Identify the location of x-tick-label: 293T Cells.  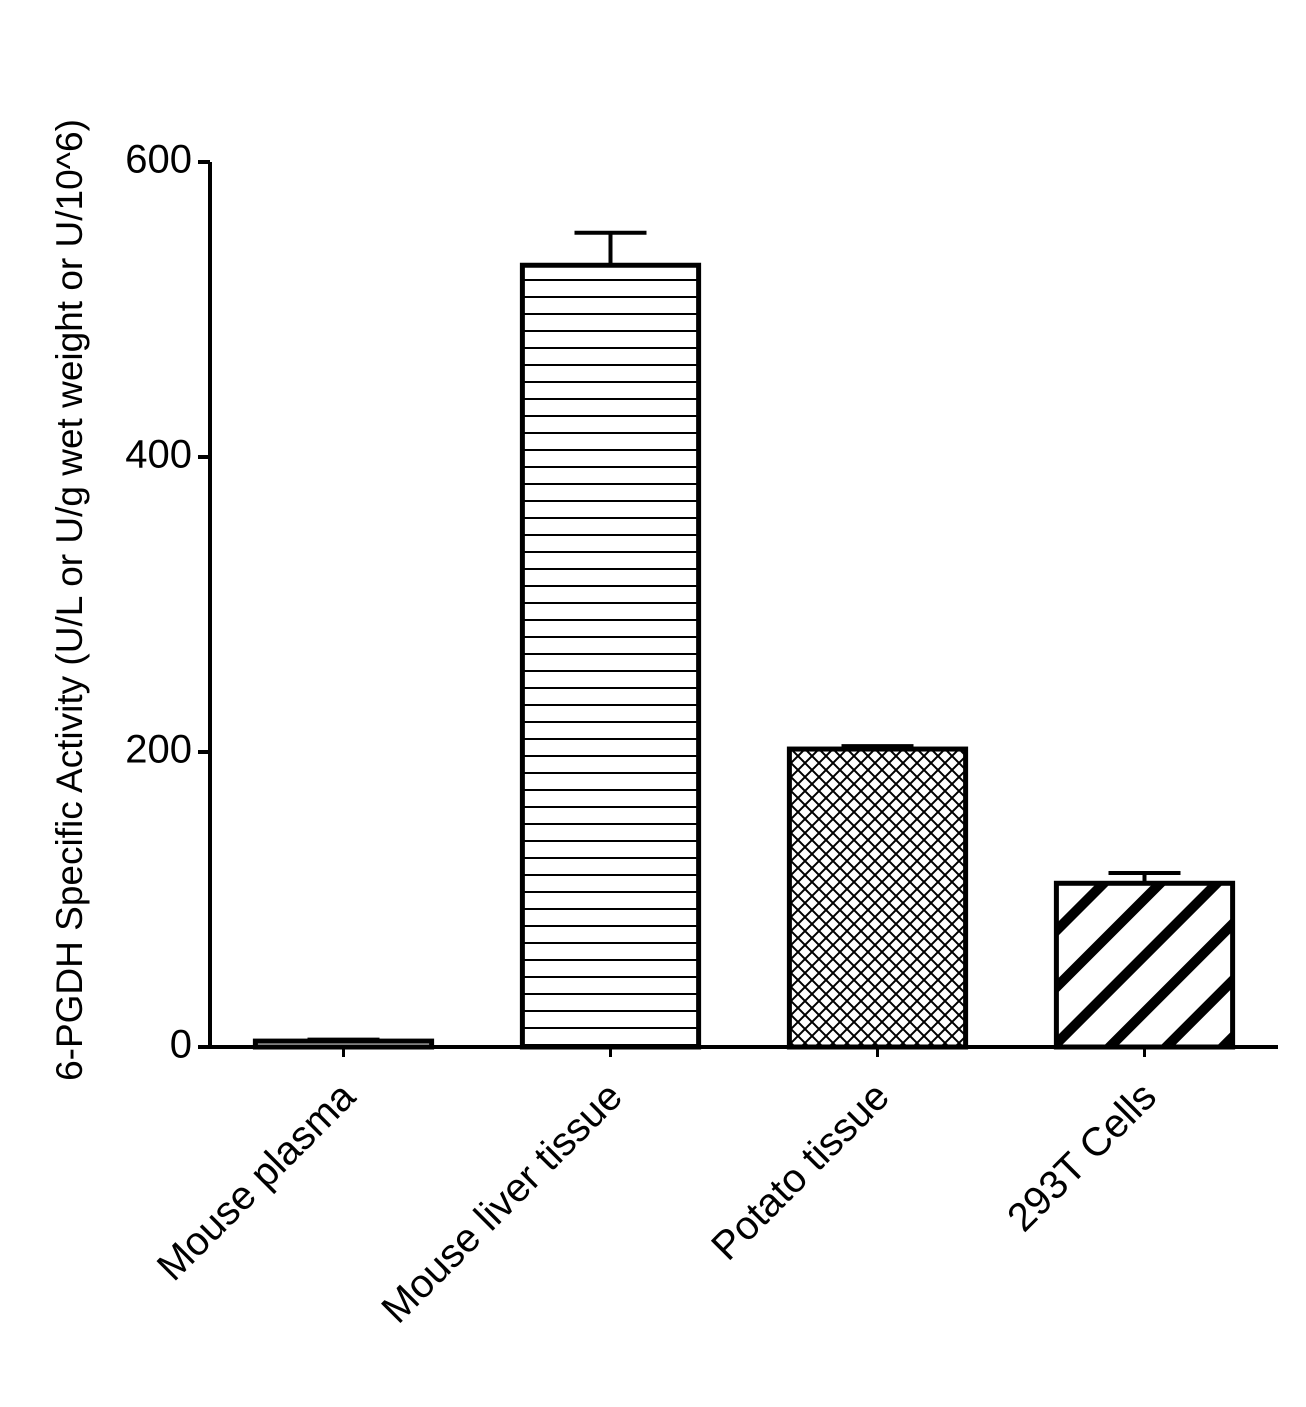
(1082, 1157).